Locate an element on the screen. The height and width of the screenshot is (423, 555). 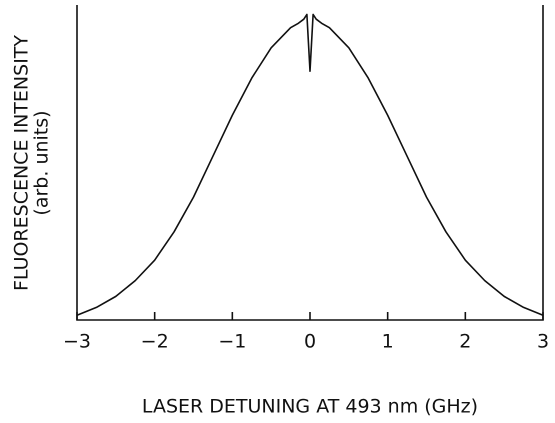
x-tick-label: 2 is located at coordinates (465, 342).